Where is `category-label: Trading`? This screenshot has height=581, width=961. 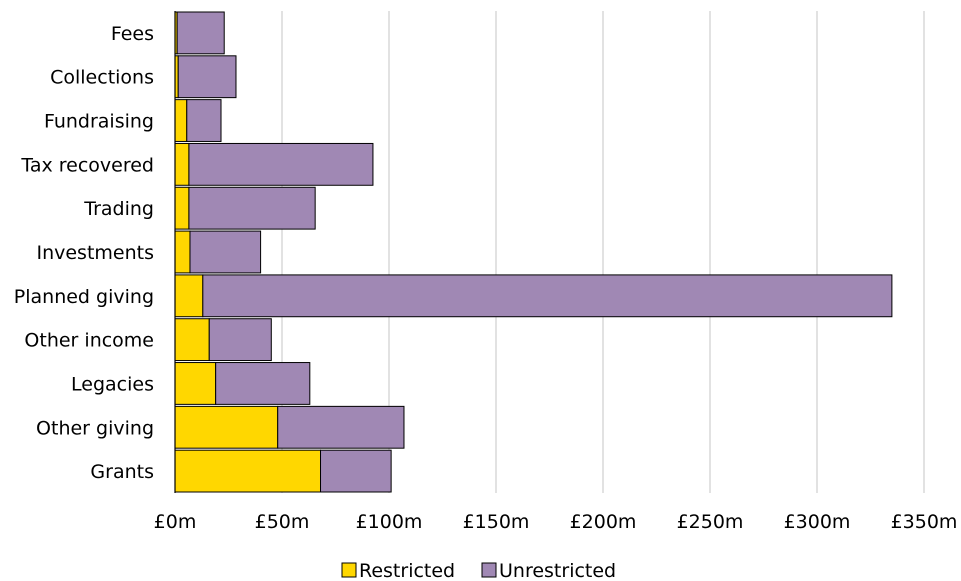
category-label: Trading is located at coordinates (118, 209).